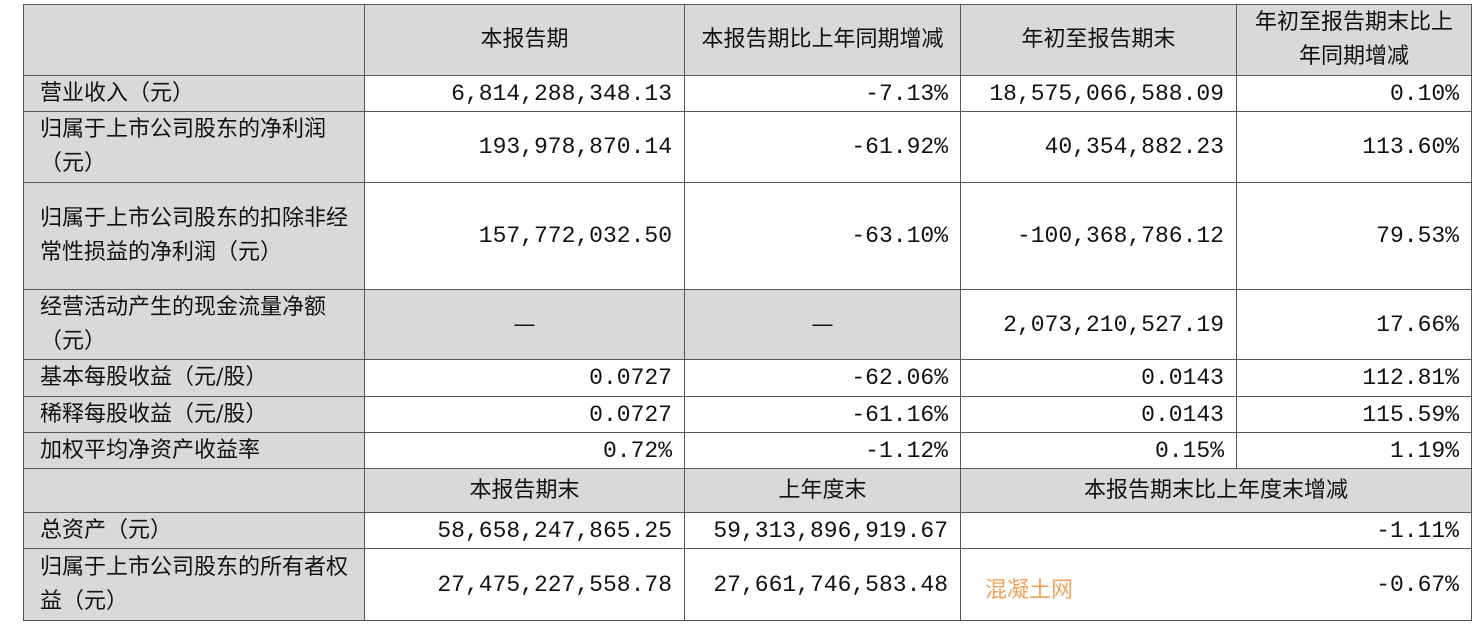 The image size is (1480, 630). What do you see at coordinates (822, 93) in the screenshot?
I see `value-cell: -7.13%` at bounding box center [822, 93].